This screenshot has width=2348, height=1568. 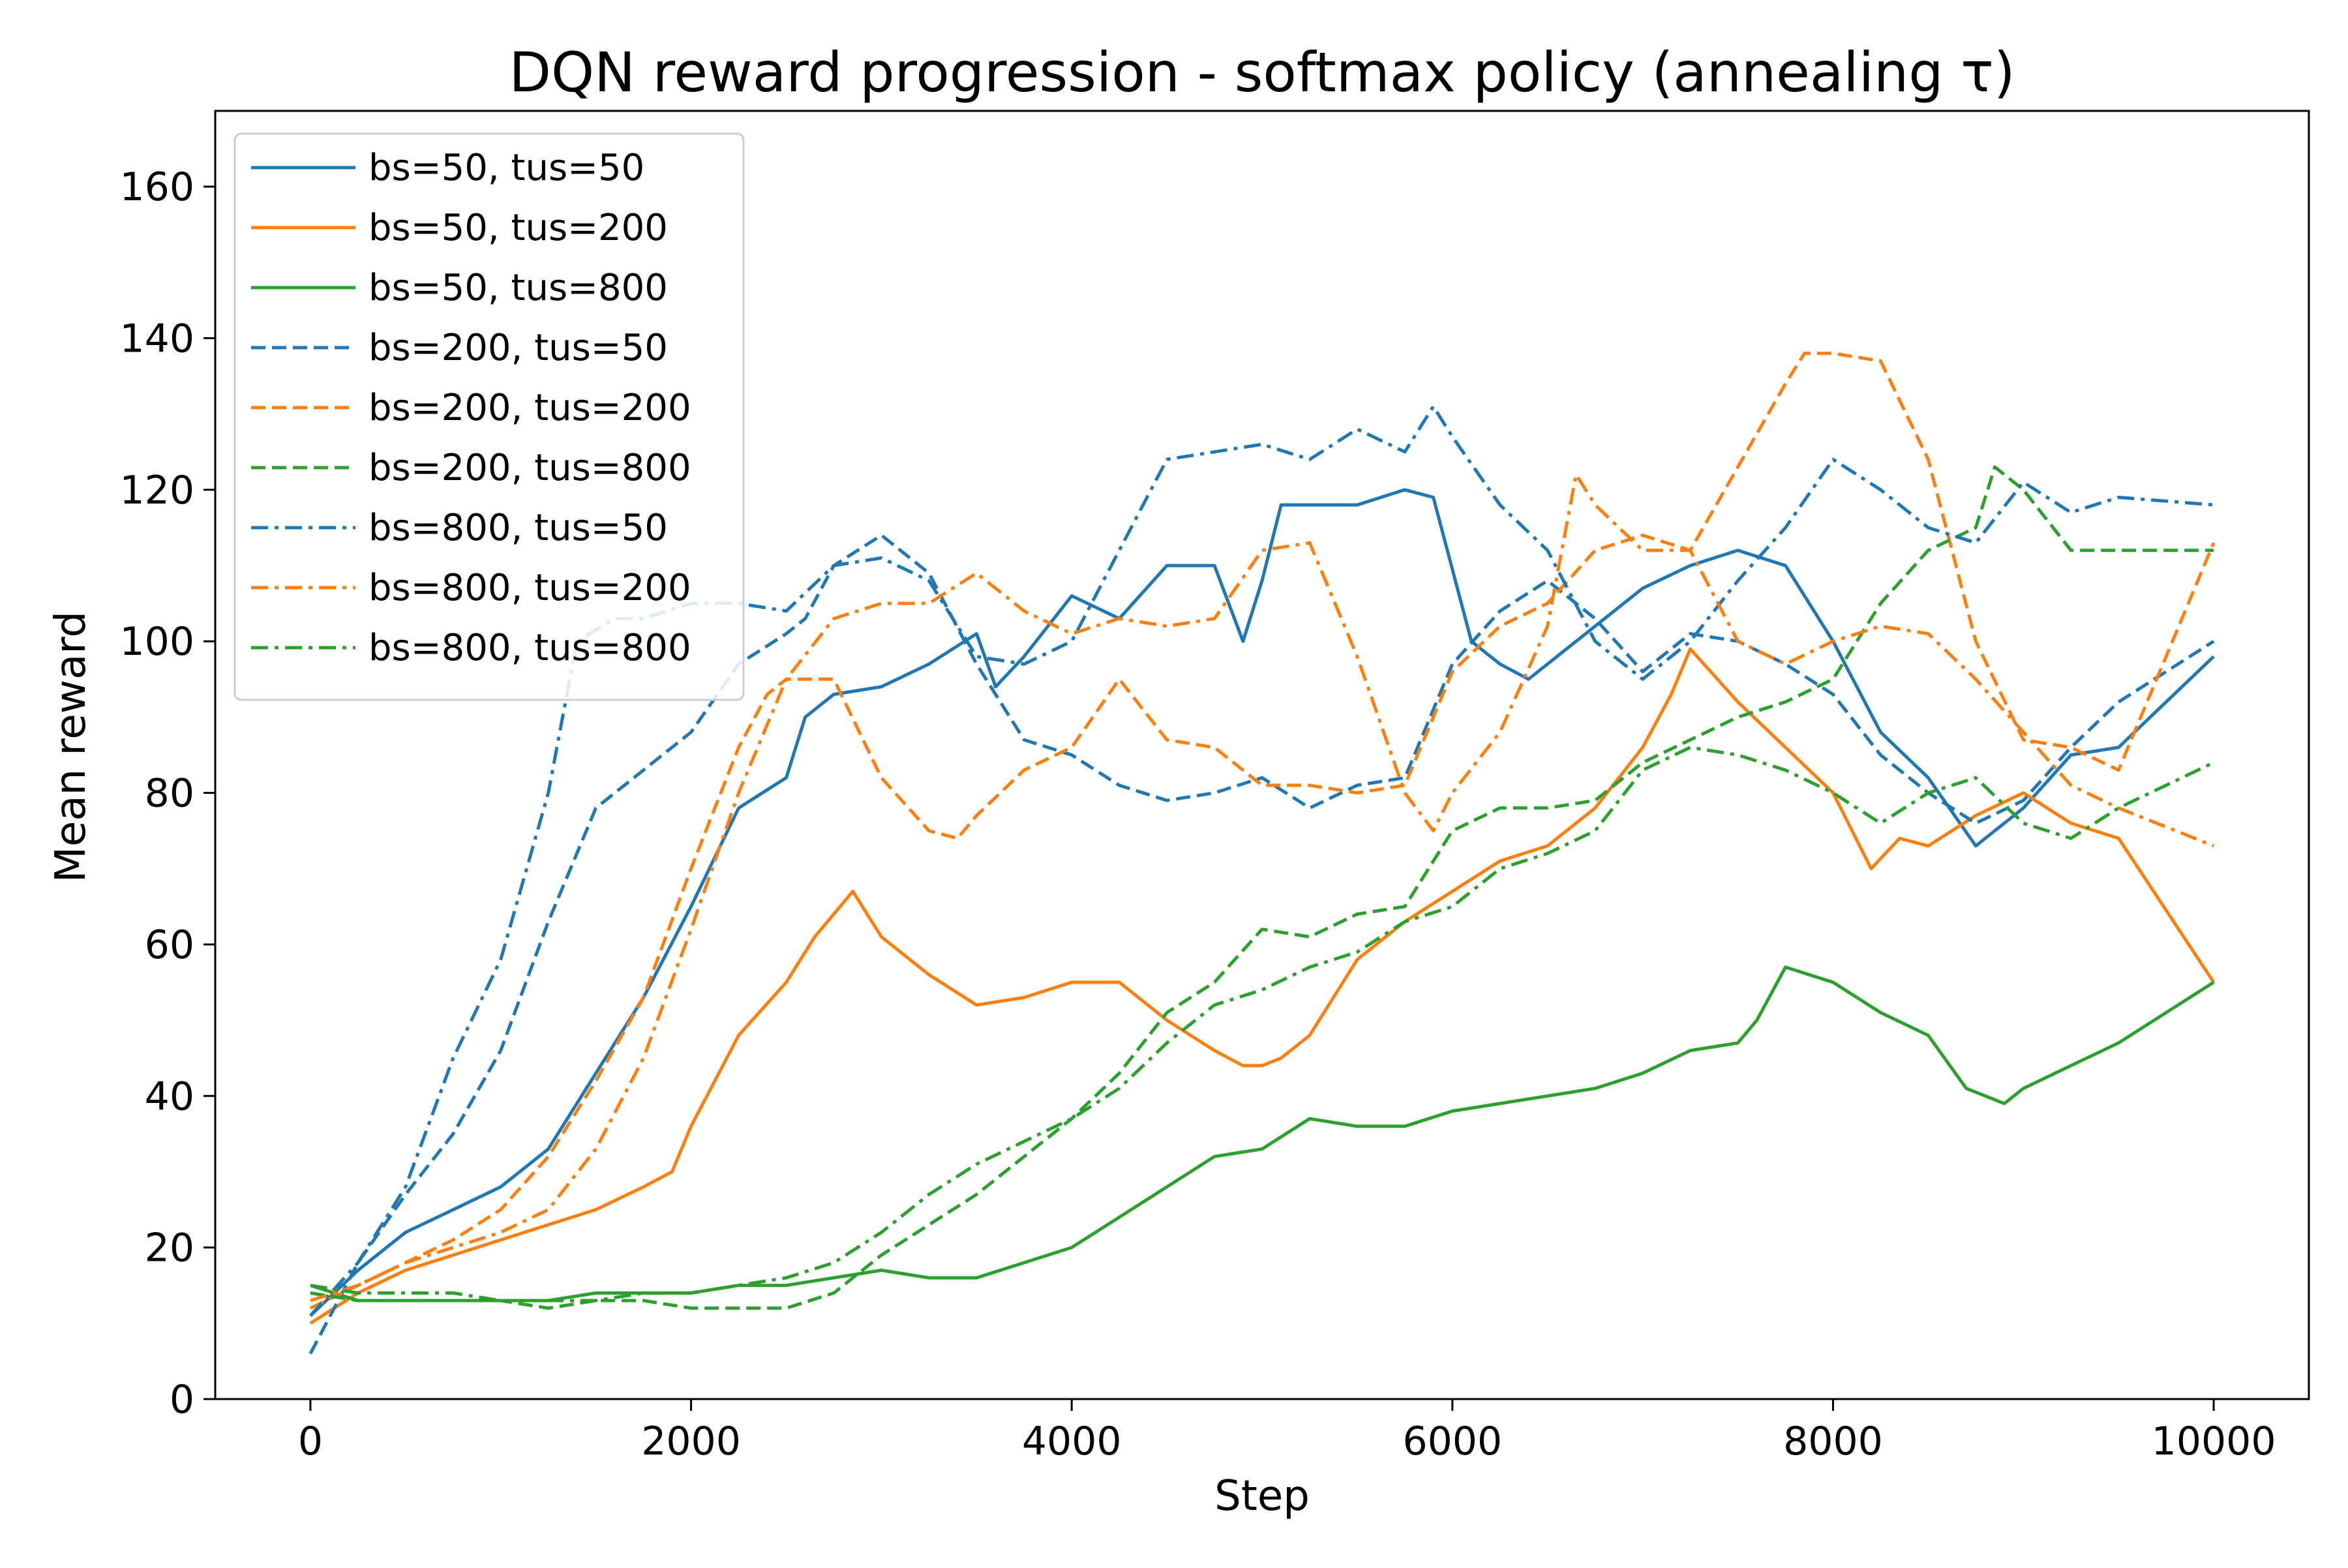 I want to click on y-tick-label: 140, so click(x=156, y=339).